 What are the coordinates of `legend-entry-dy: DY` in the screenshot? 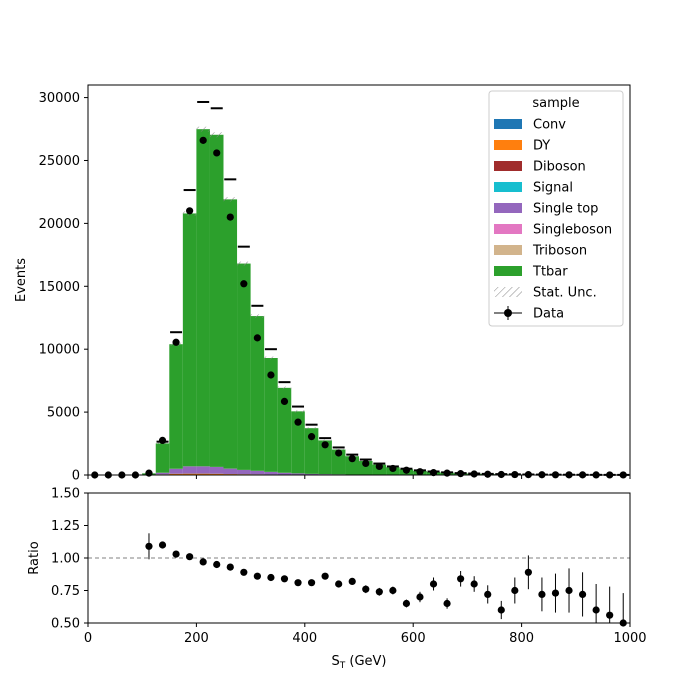 It's located at (522, 146).